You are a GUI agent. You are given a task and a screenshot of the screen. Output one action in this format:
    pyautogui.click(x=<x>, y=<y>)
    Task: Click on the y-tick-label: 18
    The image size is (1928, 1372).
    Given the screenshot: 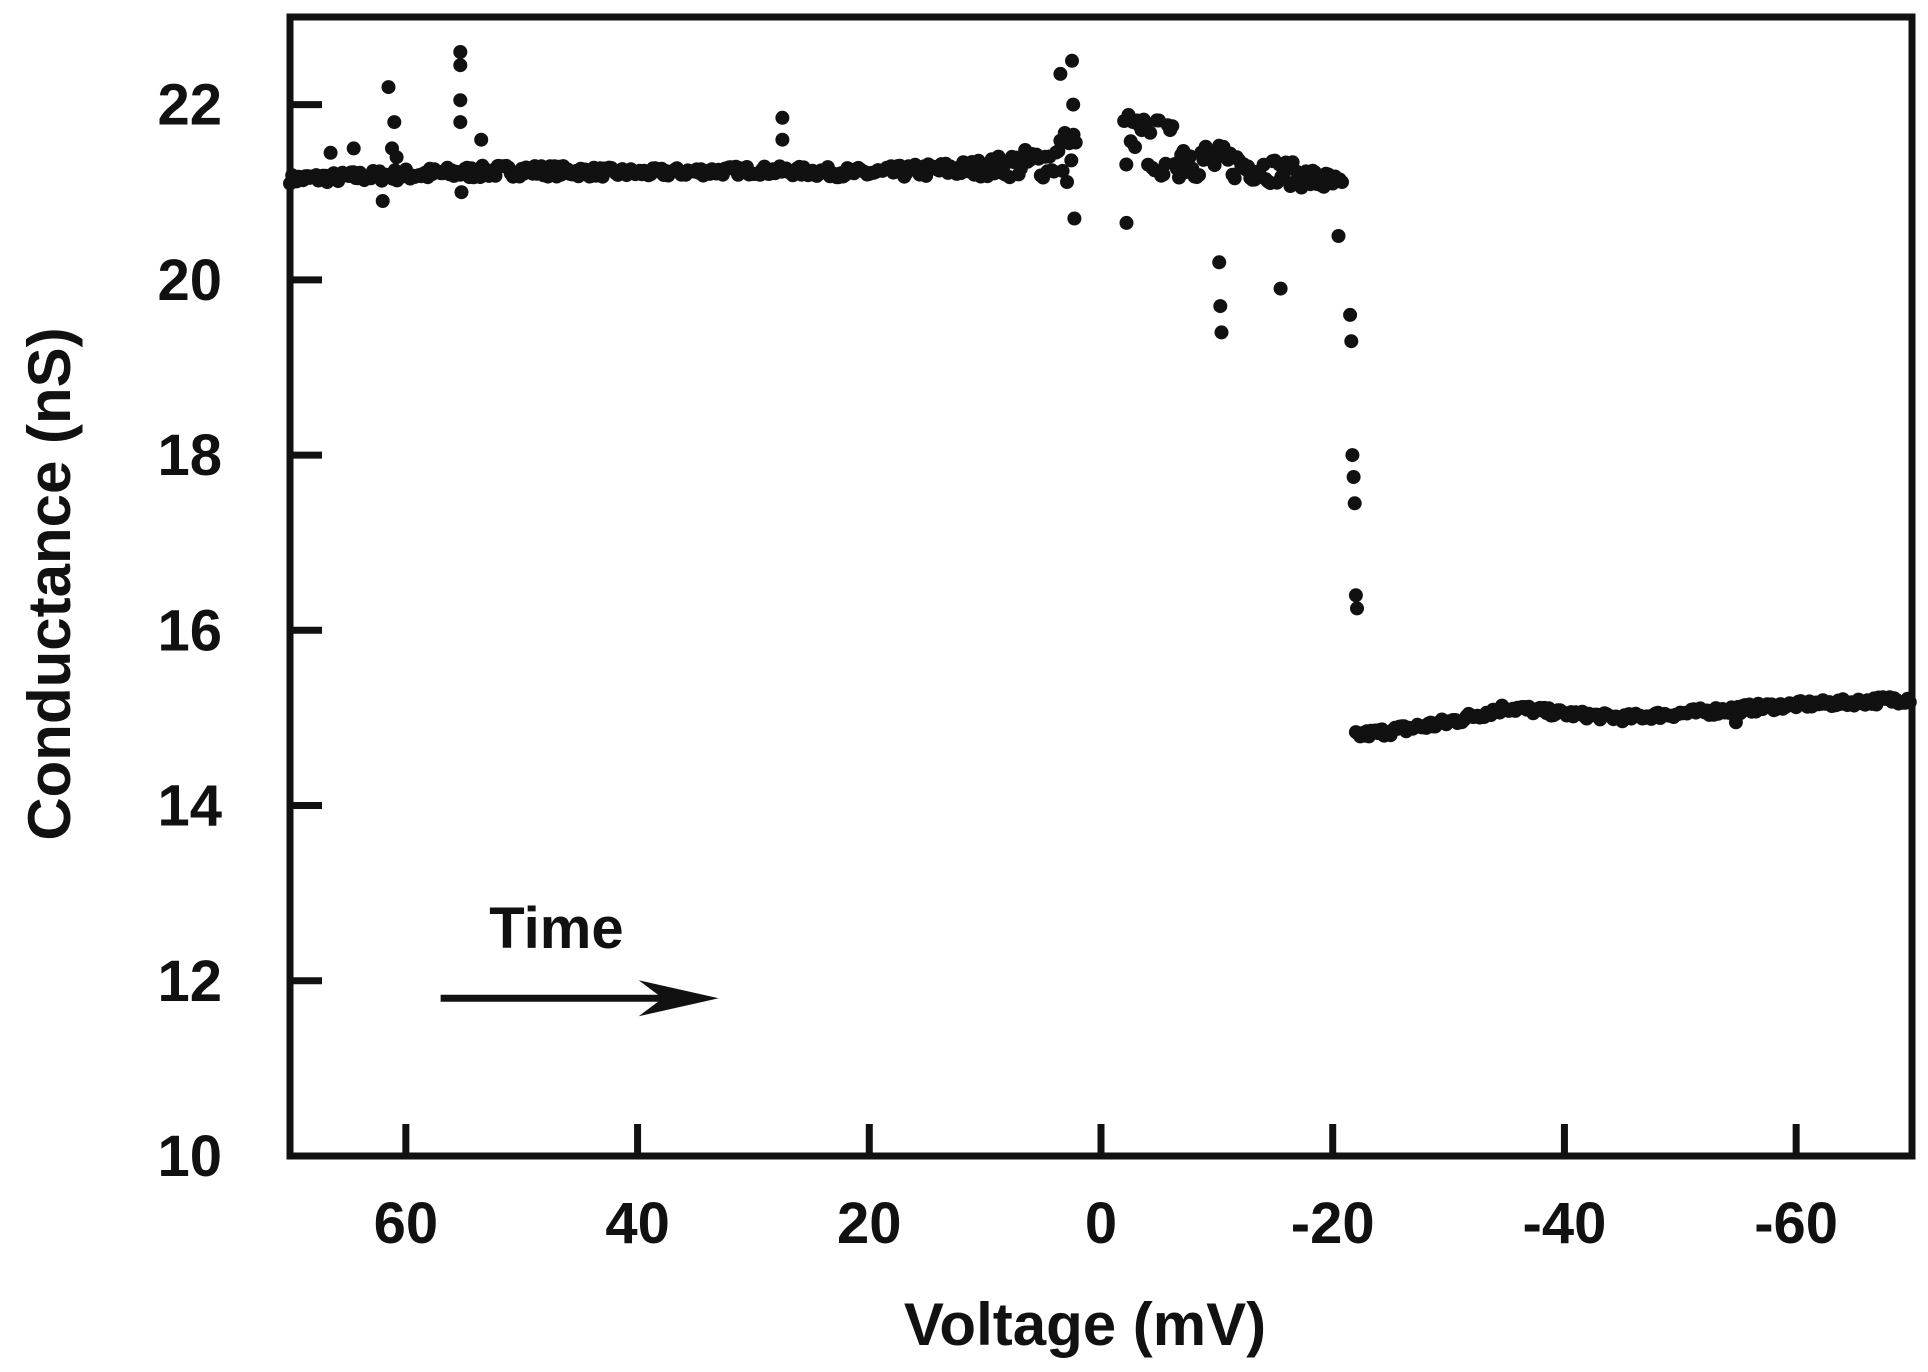 What is the action you would take?
    pyautogui.click(x=189, y=455)
    